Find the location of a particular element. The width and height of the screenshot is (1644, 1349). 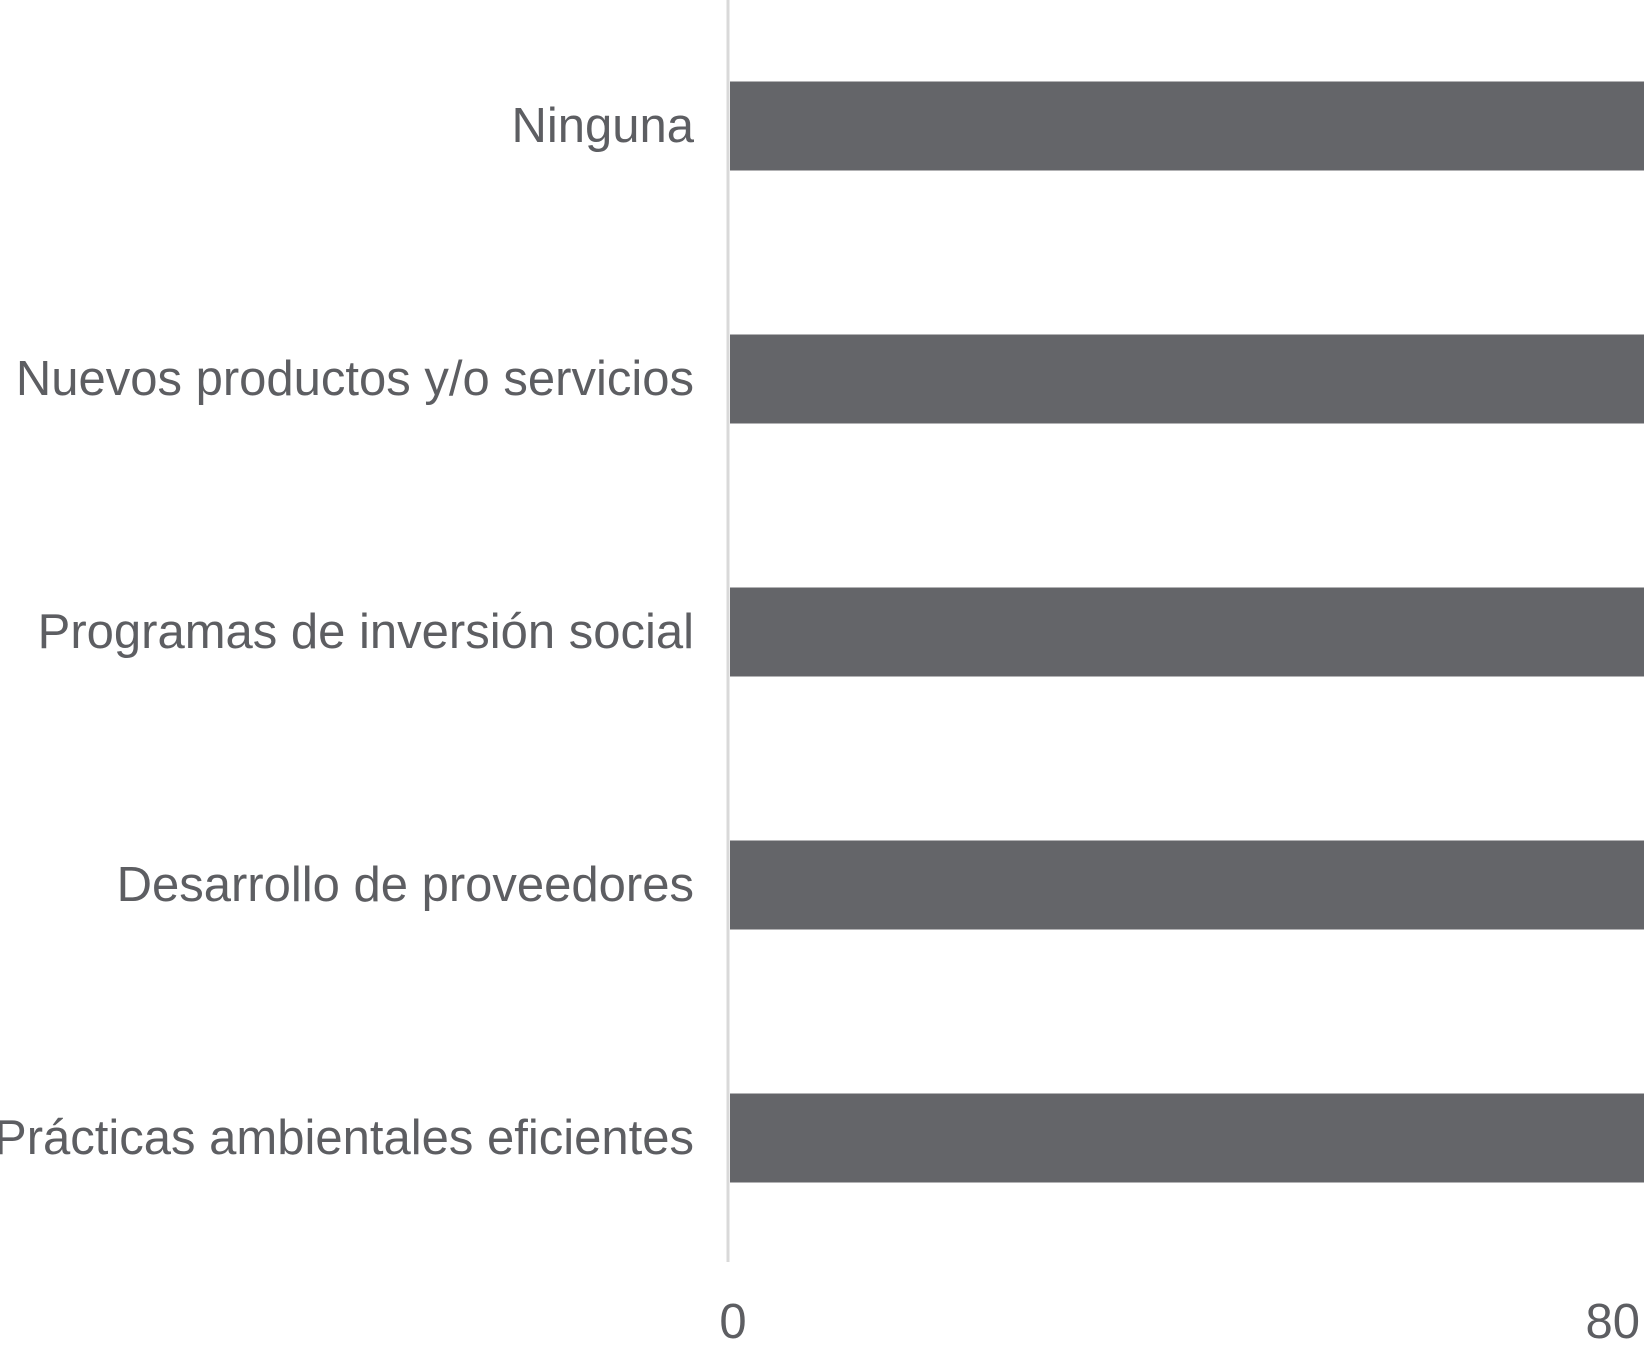

category-label-1: Nuevos productos y/o servicios is located at coordinates (355, 379).